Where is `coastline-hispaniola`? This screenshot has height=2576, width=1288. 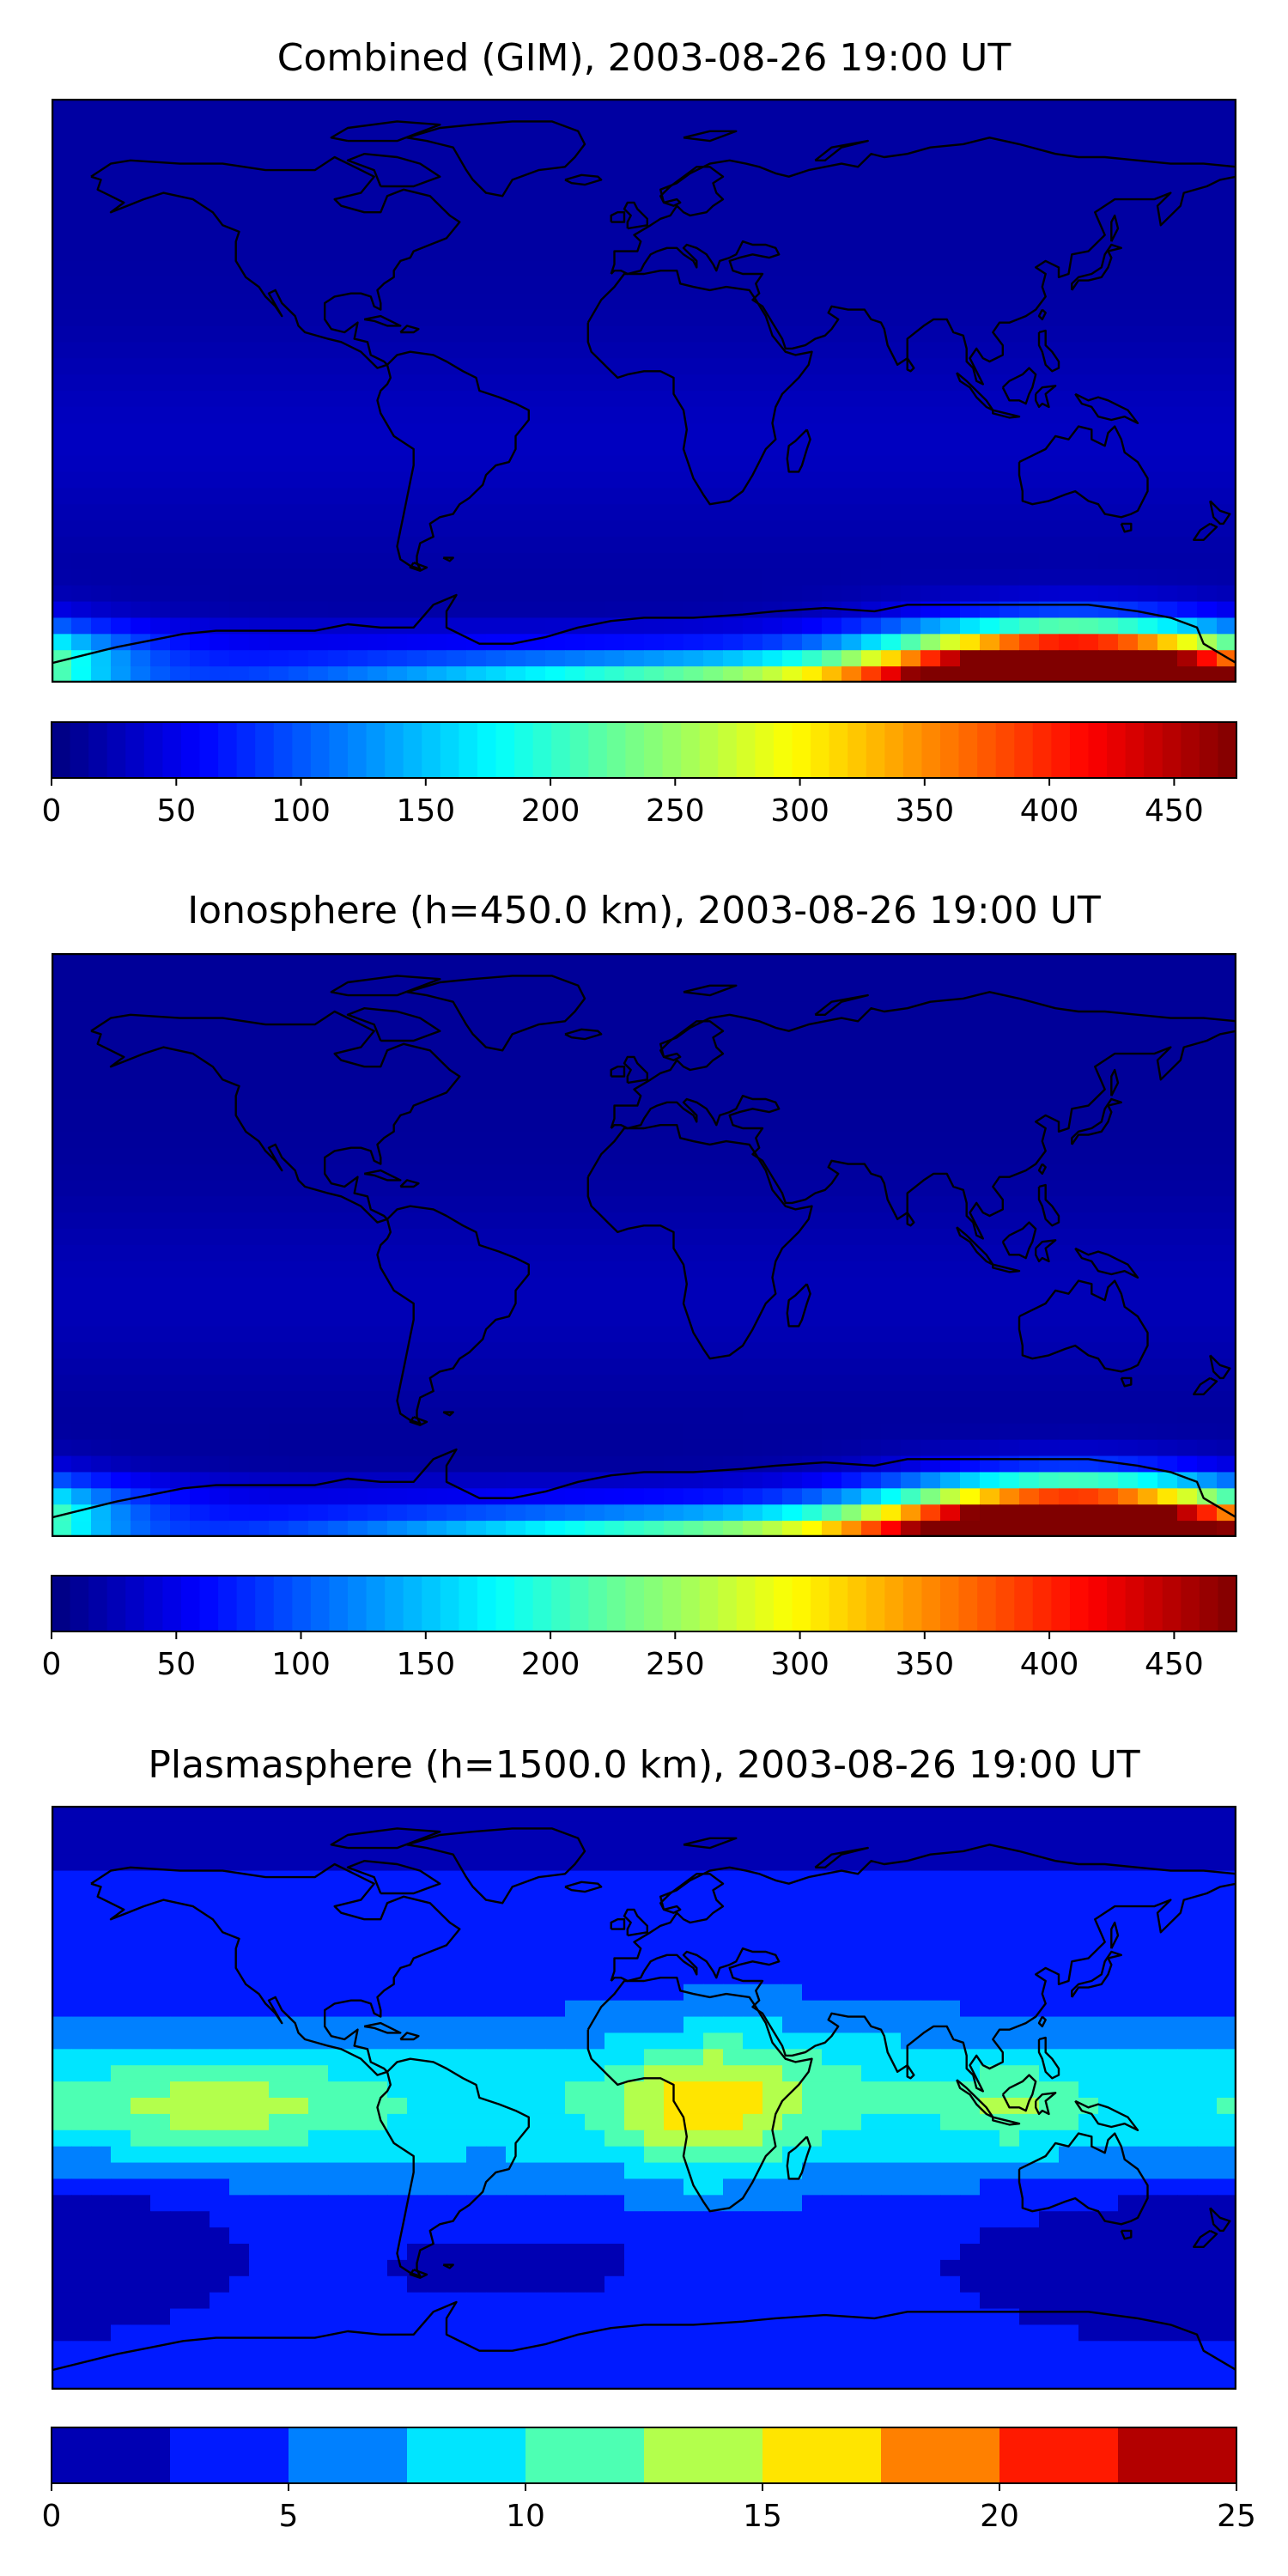 coastline-hispaniola is located at coordinates (409, 329).